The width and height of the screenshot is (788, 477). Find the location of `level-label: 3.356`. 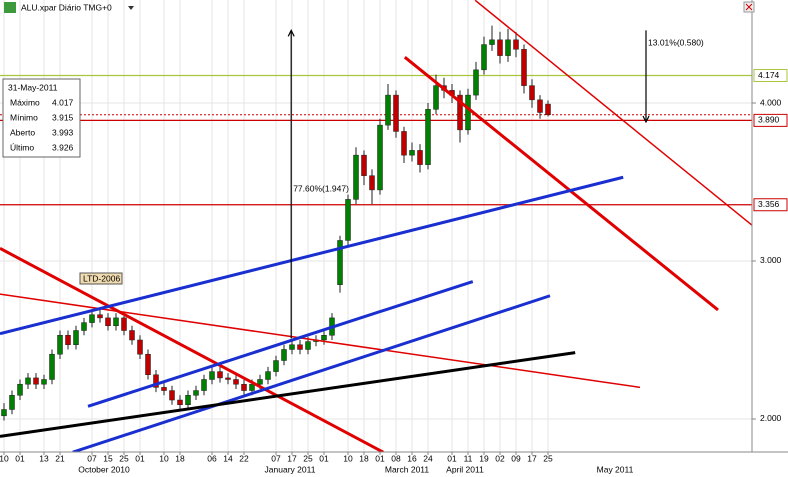

level-label: 3.356 is located at coordinates (769, 204).